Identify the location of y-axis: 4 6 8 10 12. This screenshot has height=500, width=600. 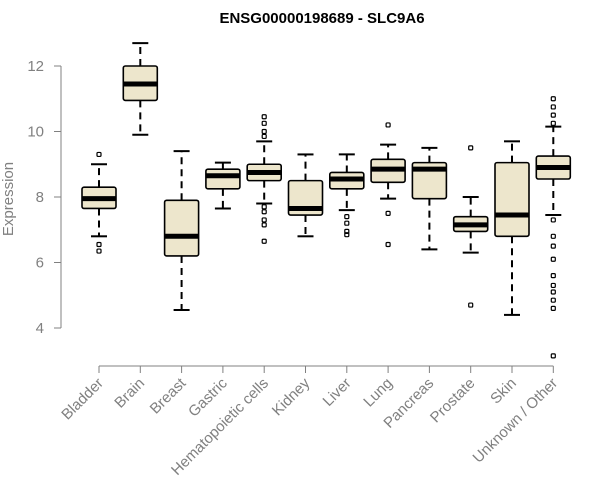
(44, 197).